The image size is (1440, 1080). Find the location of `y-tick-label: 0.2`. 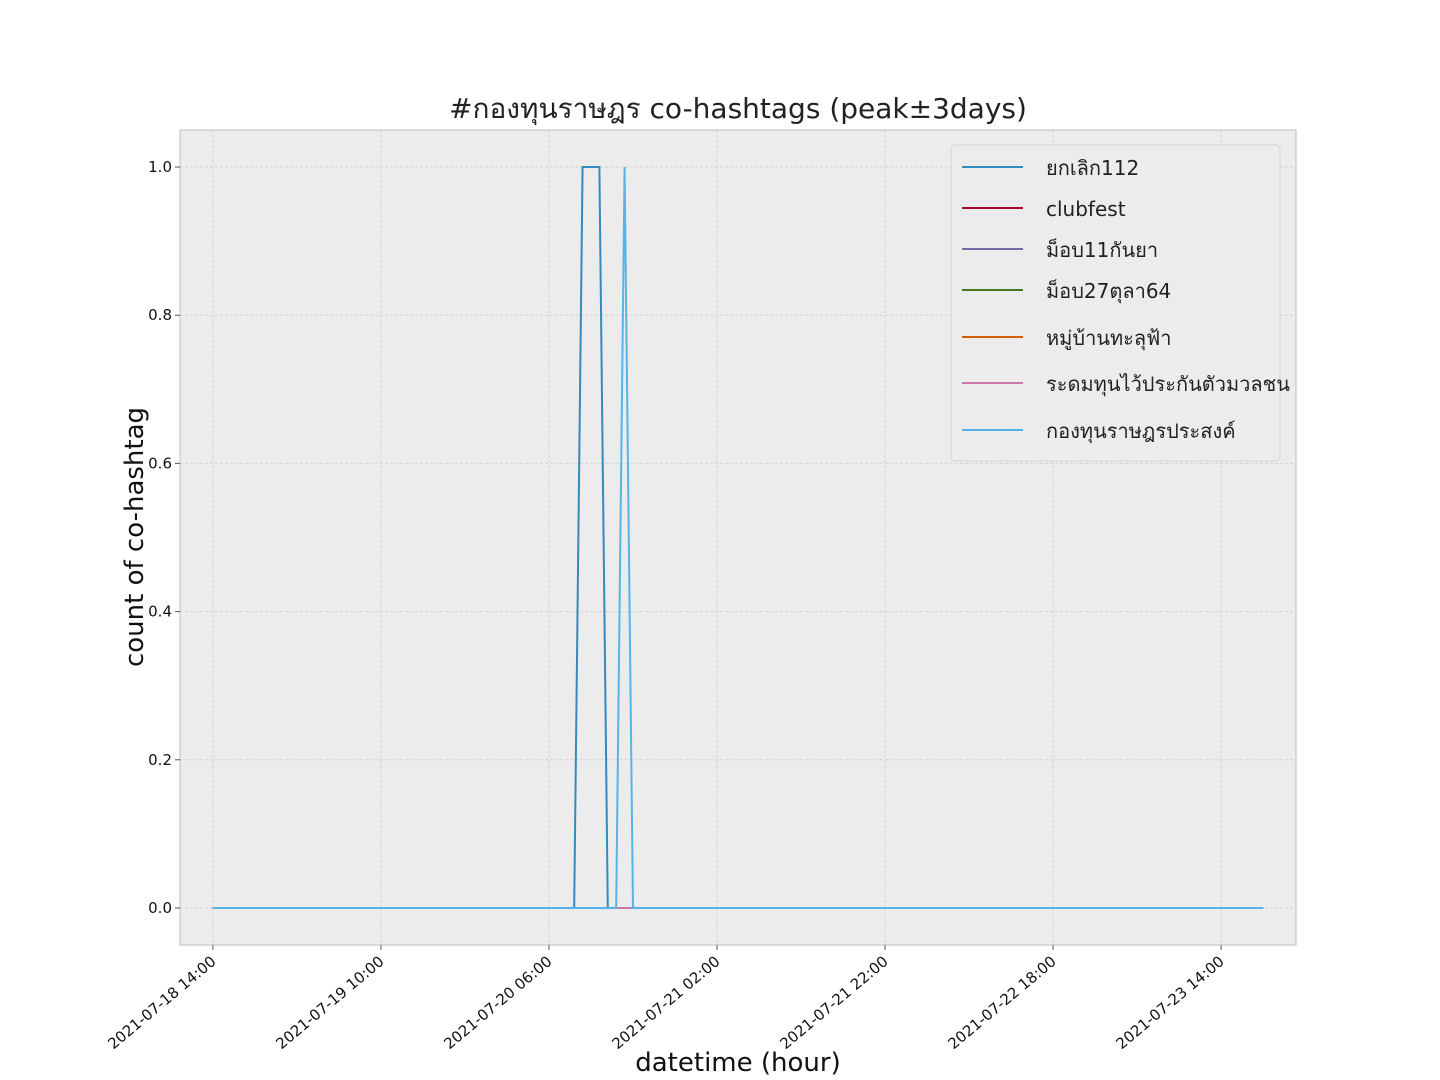

y-tick-label: 0.2 is located at coordinates (160, 760).